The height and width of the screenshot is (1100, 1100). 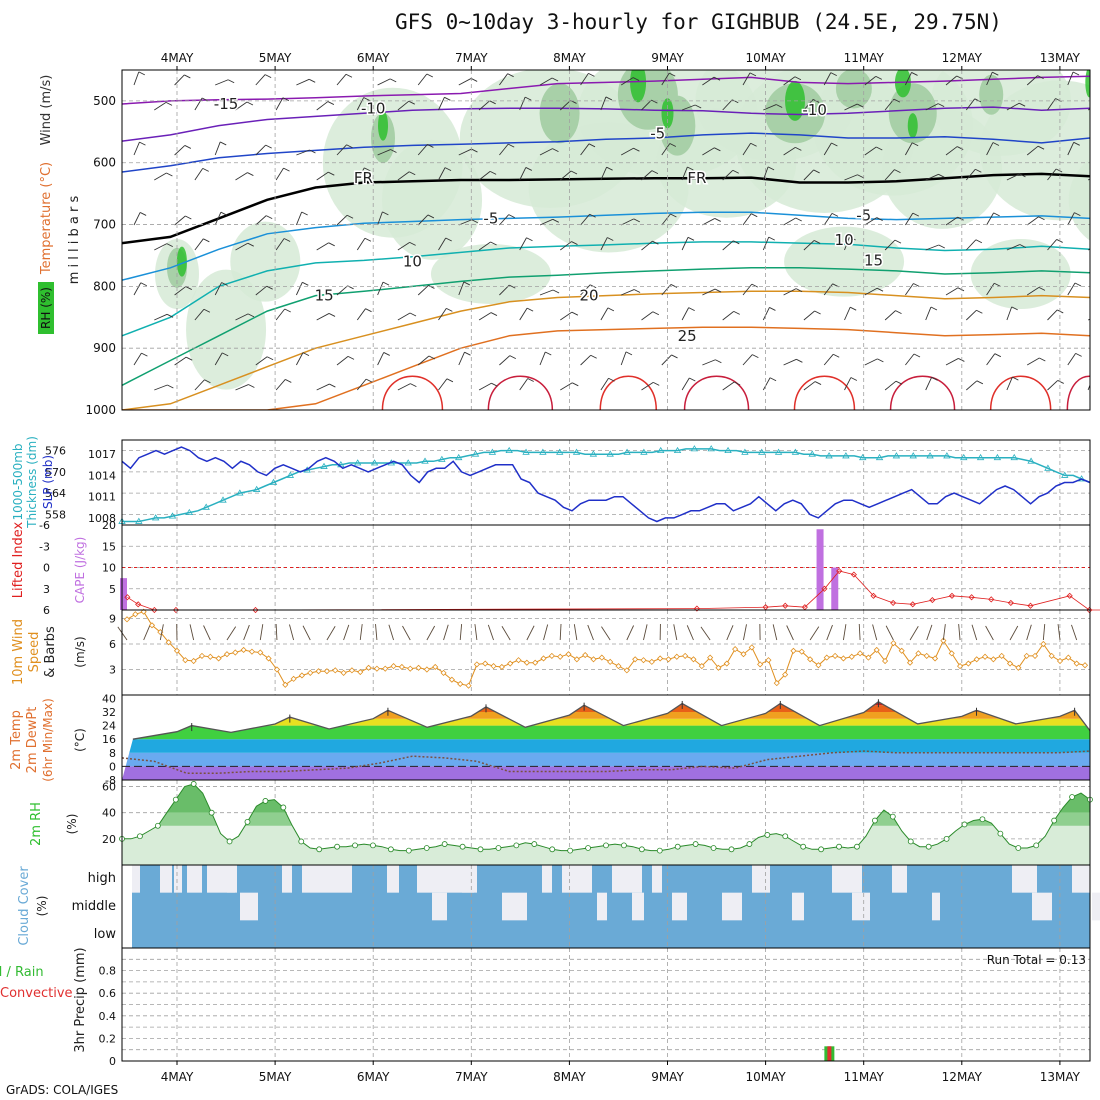 What do you see at coordinates (109, 787) in the screenshot?
I see `rh-tick-label: 60` at bounding box center [109, 787].